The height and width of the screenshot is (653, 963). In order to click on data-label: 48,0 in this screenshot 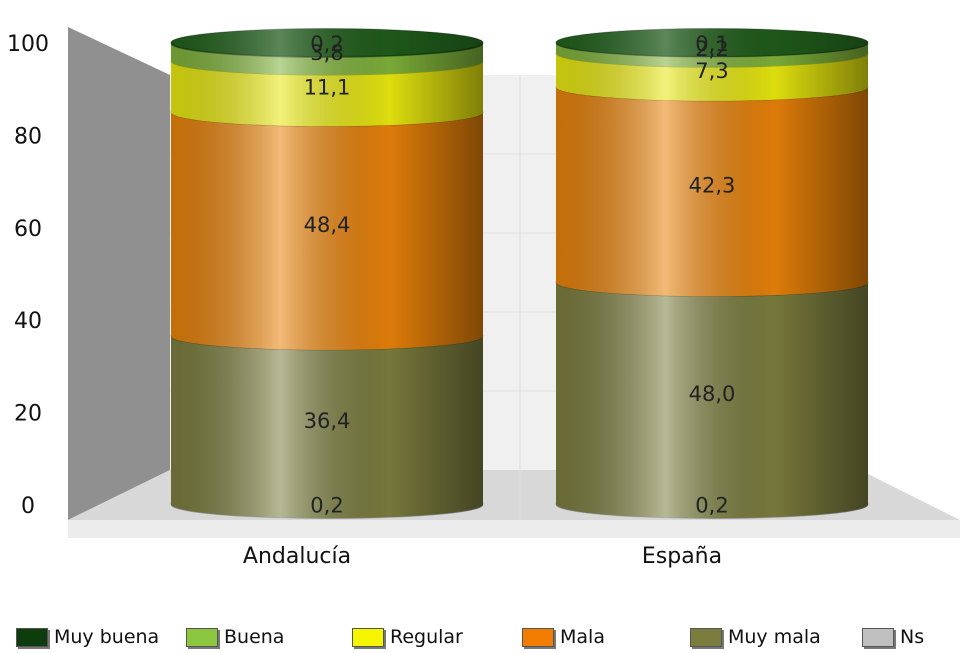, I will do `click(712, 394)`.